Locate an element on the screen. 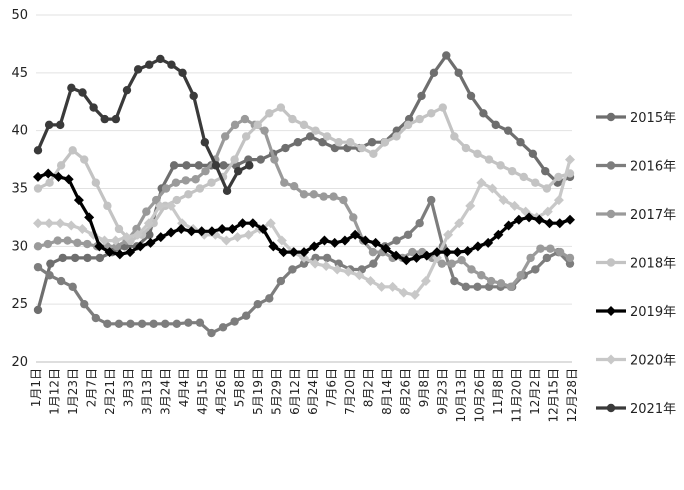 The width and height of the screenshot is (684, 490). legend-label: 2018年 is located at coordinates (653, 264).